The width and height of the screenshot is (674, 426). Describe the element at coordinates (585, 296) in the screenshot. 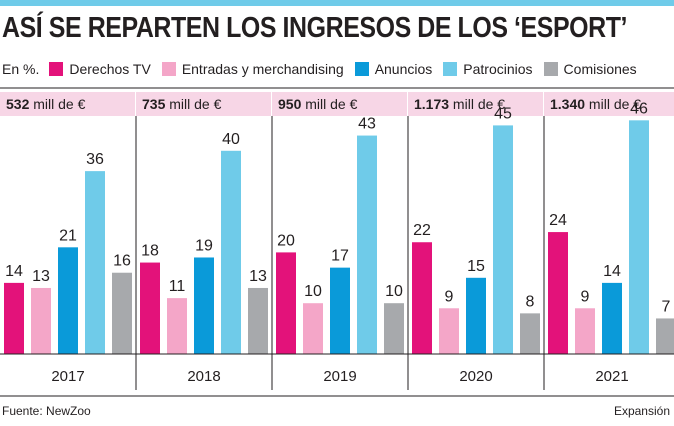

I see `value-label-entradas-y-merchandising-2021: 9` at that location.